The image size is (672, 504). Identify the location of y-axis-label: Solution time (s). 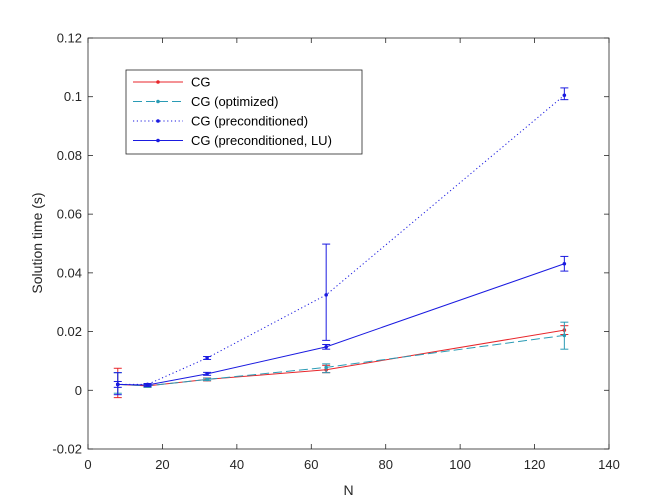
(37, 242).